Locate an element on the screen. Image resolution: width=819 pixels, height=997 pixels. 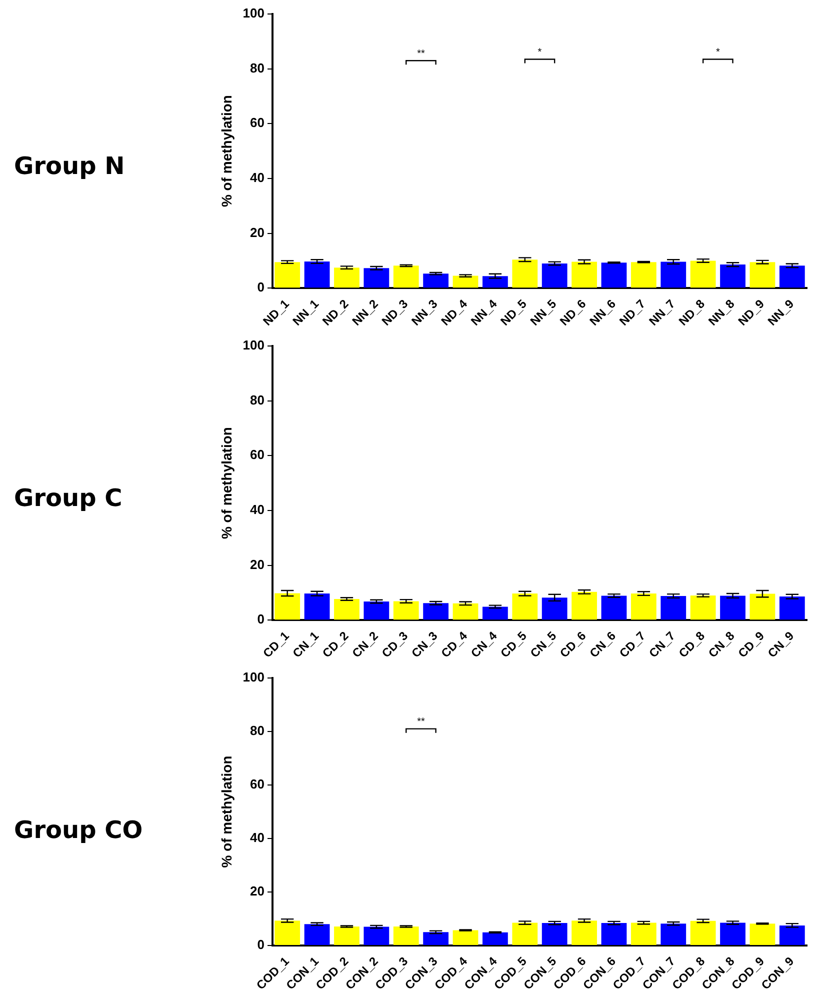
text: Group N is located at coordinates (69, 166).